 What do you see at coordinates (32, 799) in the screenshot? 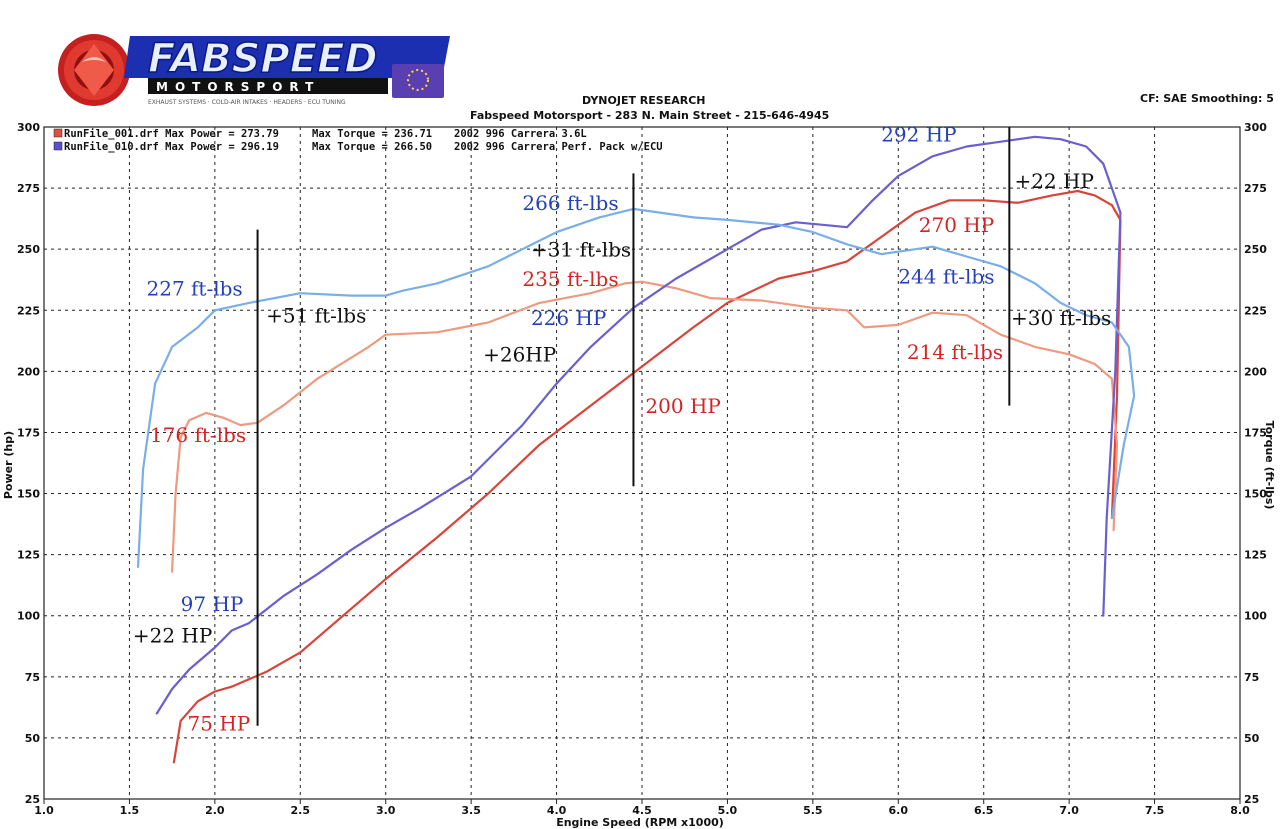
I see `y-tick-label-left: 25` at bounding box center [32, 799].